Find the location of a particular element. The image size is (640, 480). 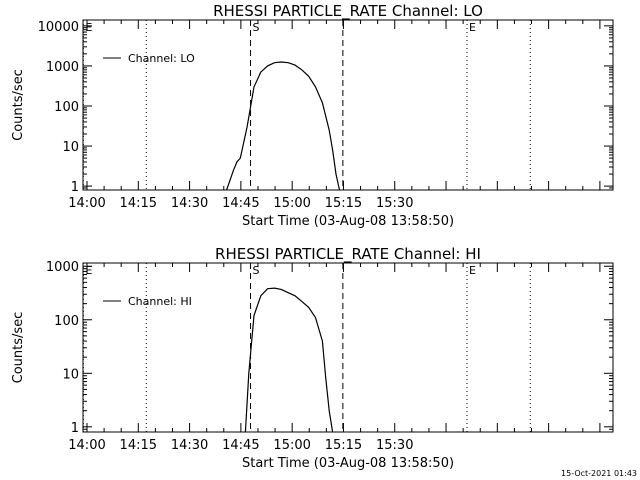

timestamp: 15-Oct-2021 01:43 is located at coordinates (599, 473).